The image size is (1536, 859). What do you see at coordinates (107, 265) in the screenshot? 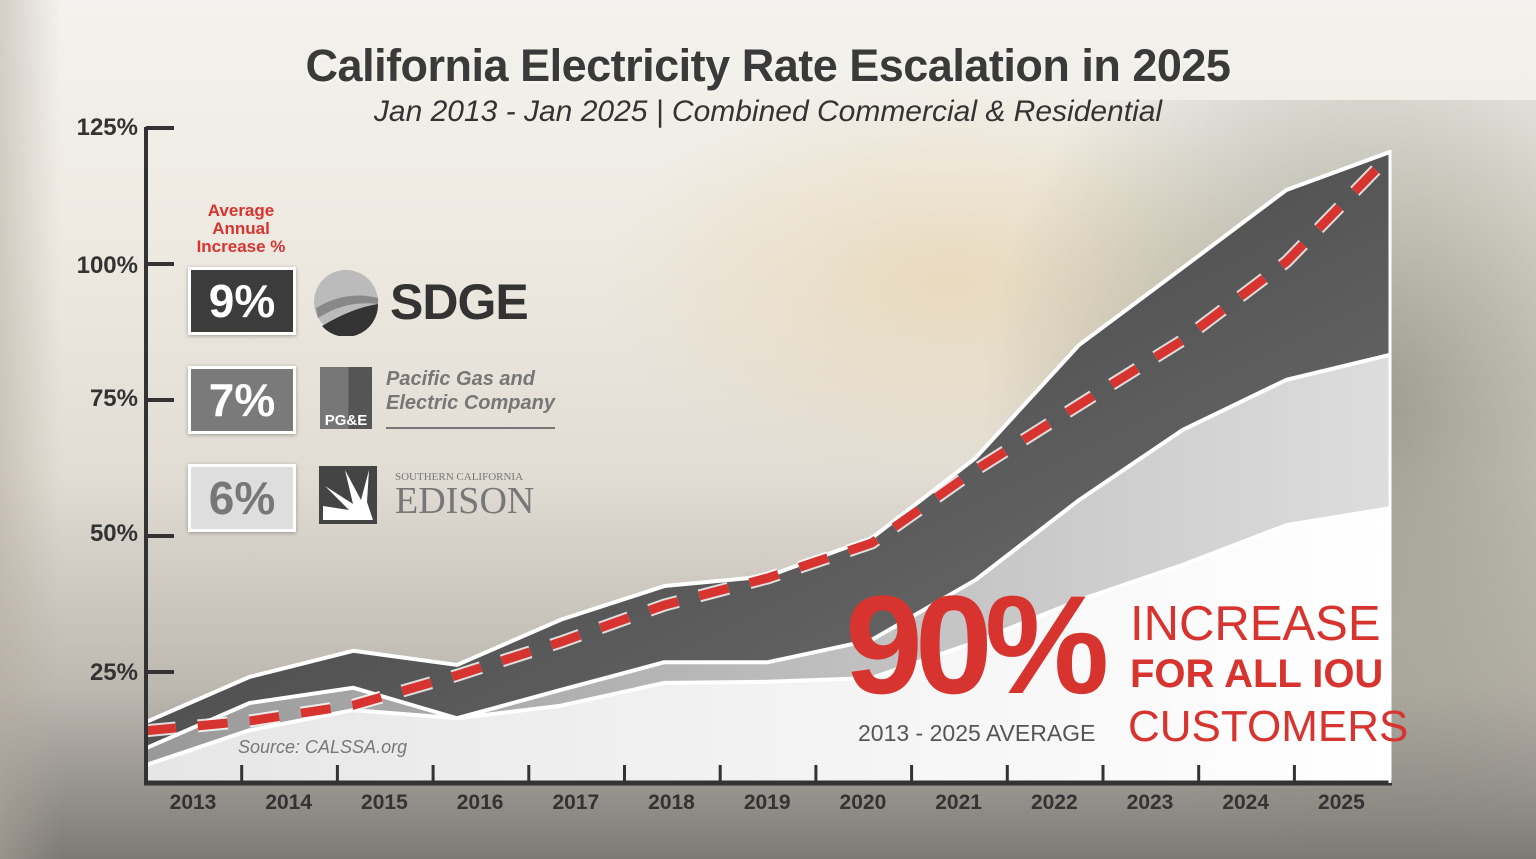
I see `y-tick-label: 100%` at bounding box center [107, 265].